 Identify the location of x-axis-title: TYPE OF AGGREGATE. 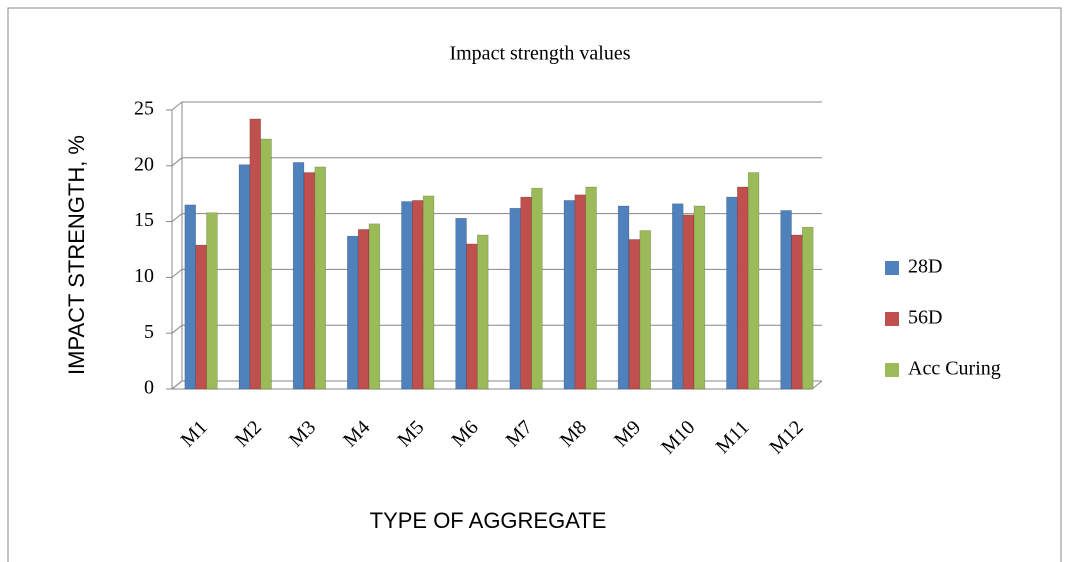
(488, 520).